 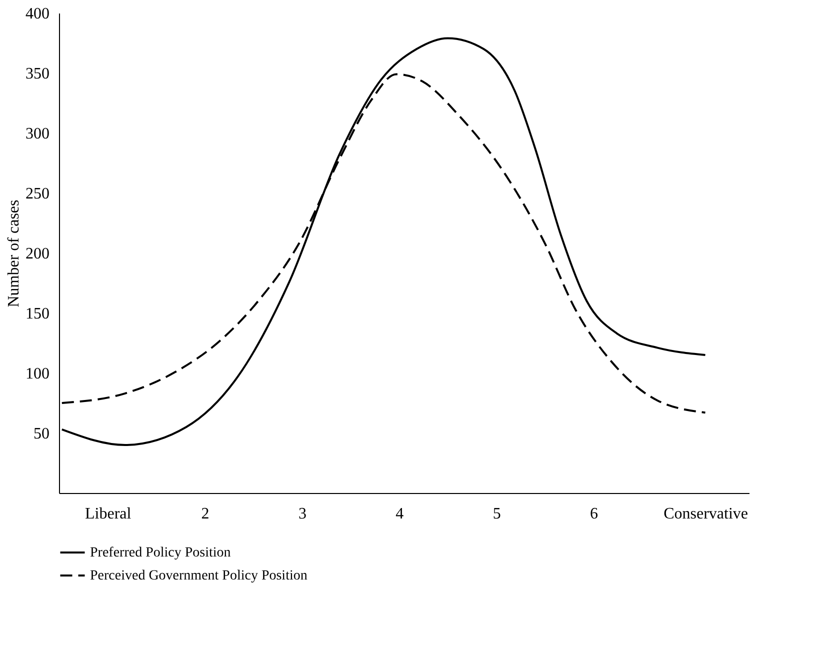 What do you see at coordinates (302, 514) in the screenshot?
I see `x-tick-label: 3` at bounding box center [302, 514].